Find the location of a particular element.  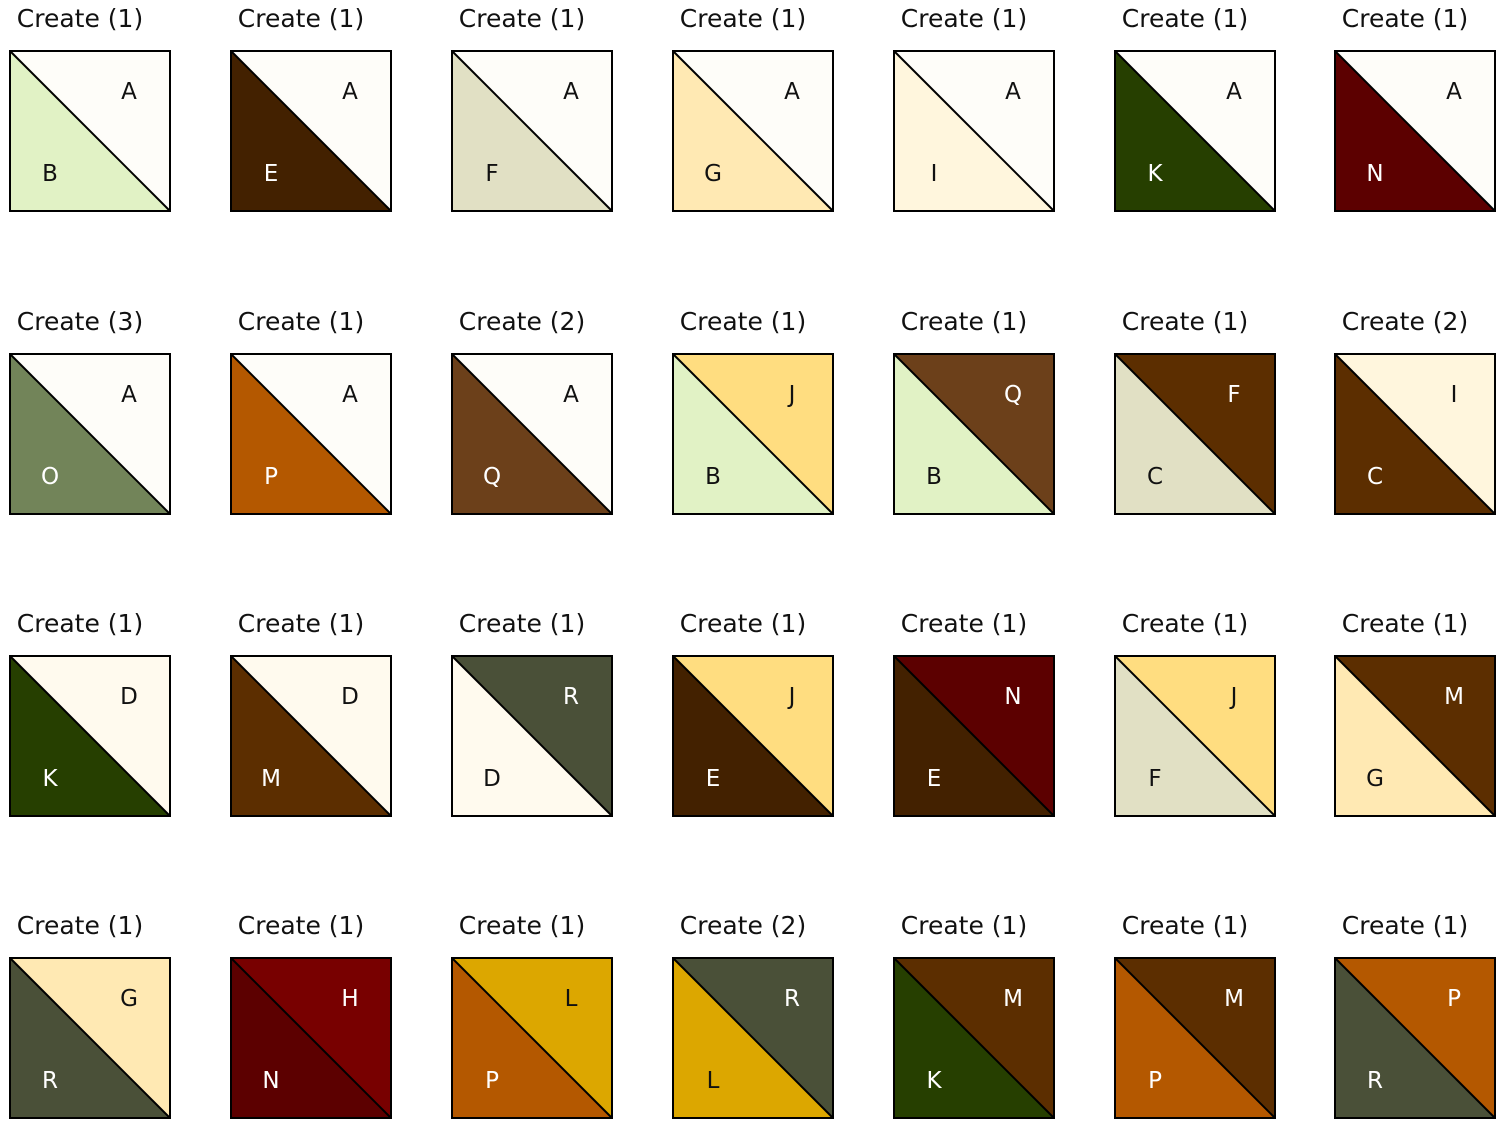

half-square-triangle: GR is located at coordinates (90, 1038).